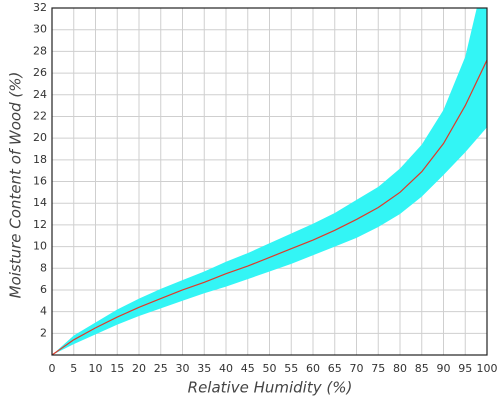  What do you see at coordinates (270, 368) in the screenshot?
I see `x-tick-label: 50` at bounding box center [270, 368].